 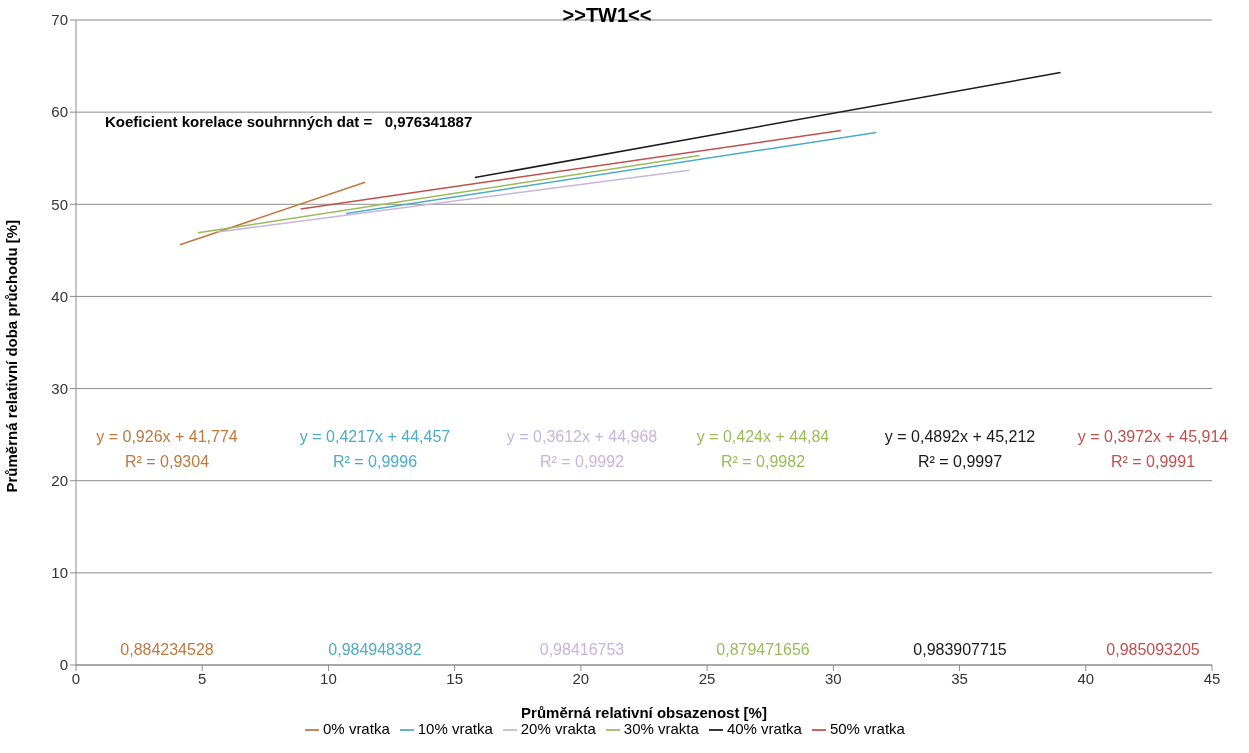 What do you see at coordinates (167, 462) in the screenshot?
I see `annotation: R² = 0,9304` at bounding box center [167, 462].